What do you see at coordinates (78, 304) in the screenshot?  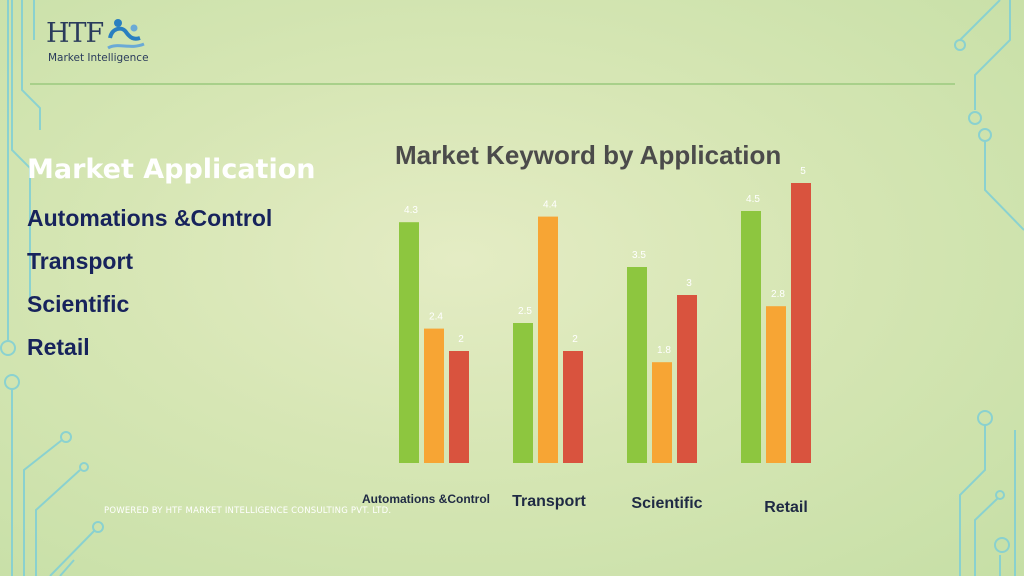 I see `application-item: Scientific` at bounding box center [78, 304].